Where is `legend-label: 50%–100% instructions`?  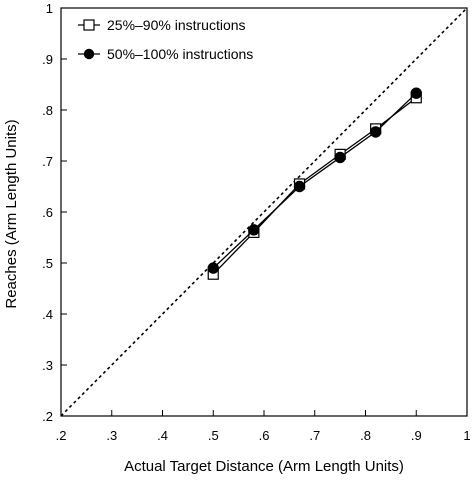
legend-label: 50%–100% instructions is located at coordinates (180, 54).